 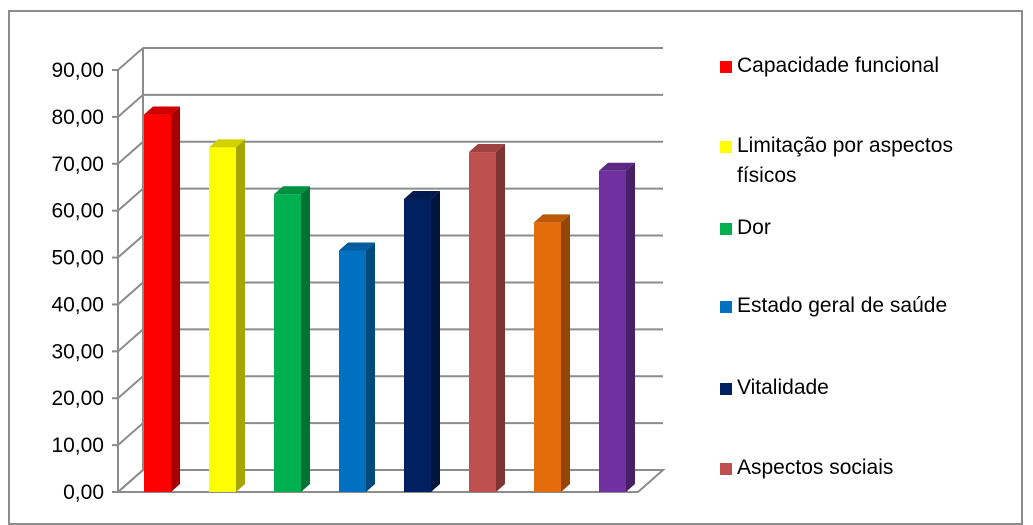 I want to click on legend-label: Vitalidade, so click(x=783, y=387).